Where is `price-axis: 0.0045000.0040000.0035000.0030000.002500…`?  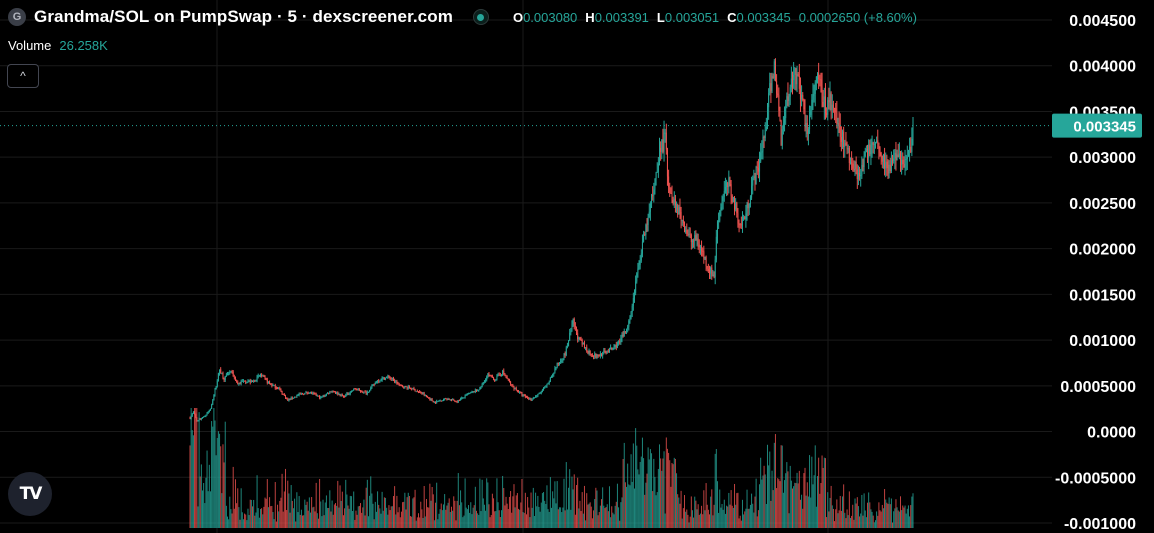
price-axis: 0.0045000.0040000.0035000.0030000.002500… is located at coordinates (1095, 273).